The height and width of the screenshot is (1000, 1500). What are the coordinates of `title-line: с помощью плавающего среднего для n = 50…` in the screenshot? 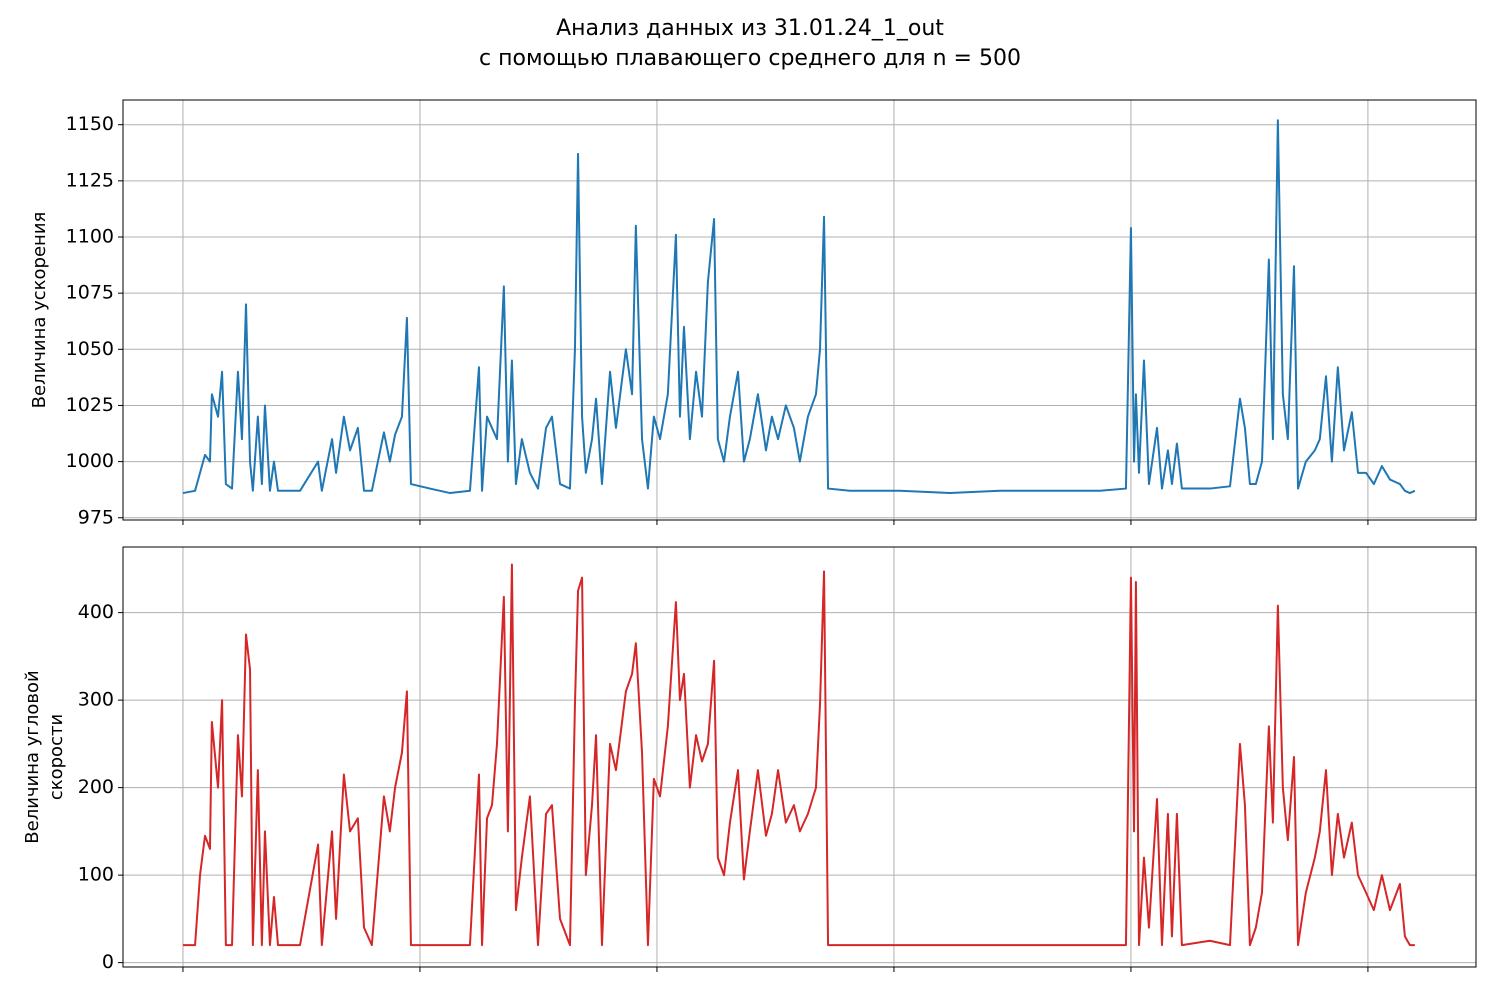 It's located at (750, 58).